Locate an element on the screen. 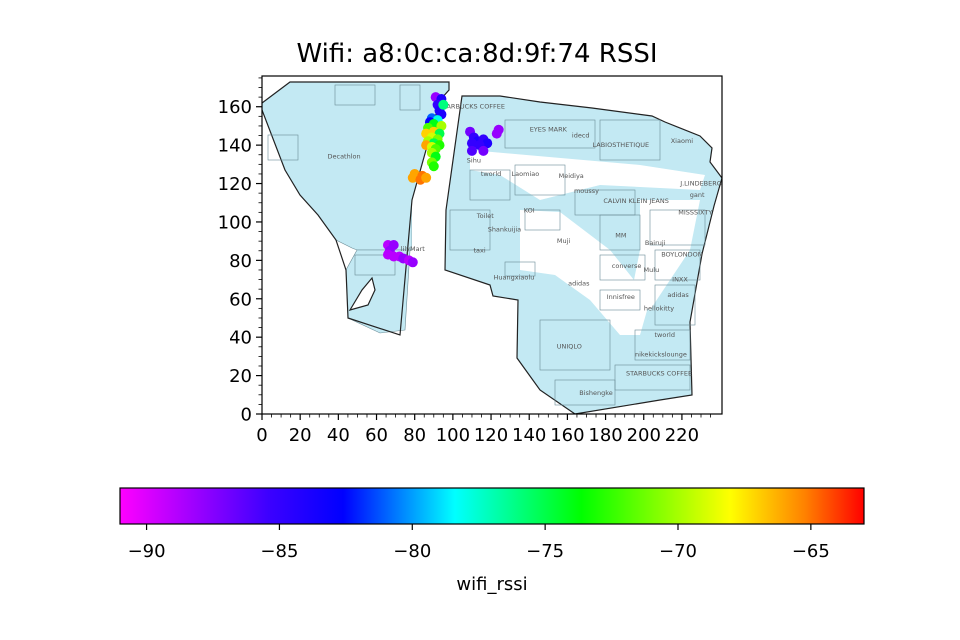  floorplan-outline is located at coordinates (356, 208).